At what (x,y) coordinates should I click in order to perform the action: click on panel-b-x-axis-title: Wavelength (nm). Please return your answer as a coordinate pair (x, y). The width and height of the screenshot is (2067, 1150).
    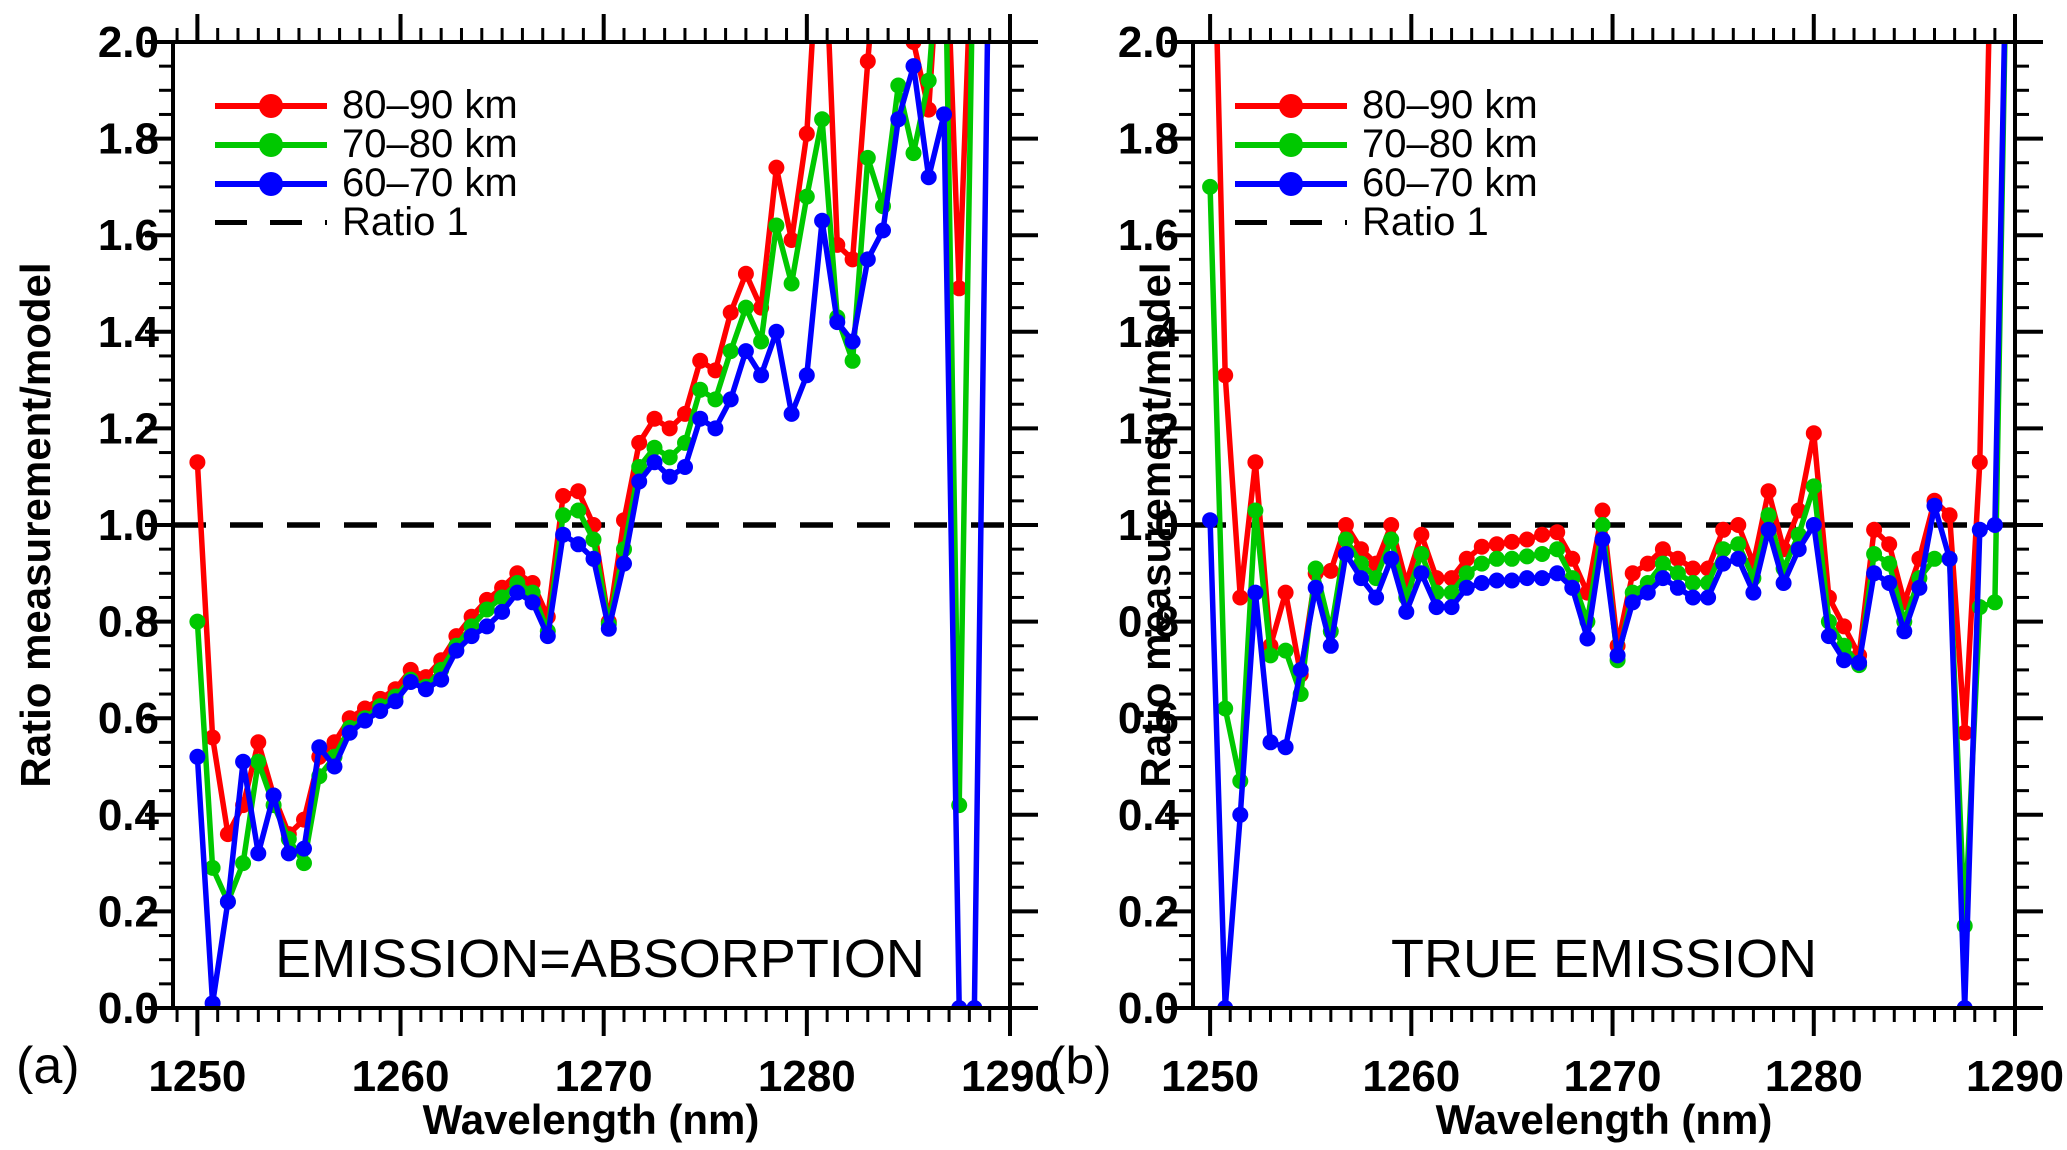
    Looking at the image, I should click on (1604, 1119).